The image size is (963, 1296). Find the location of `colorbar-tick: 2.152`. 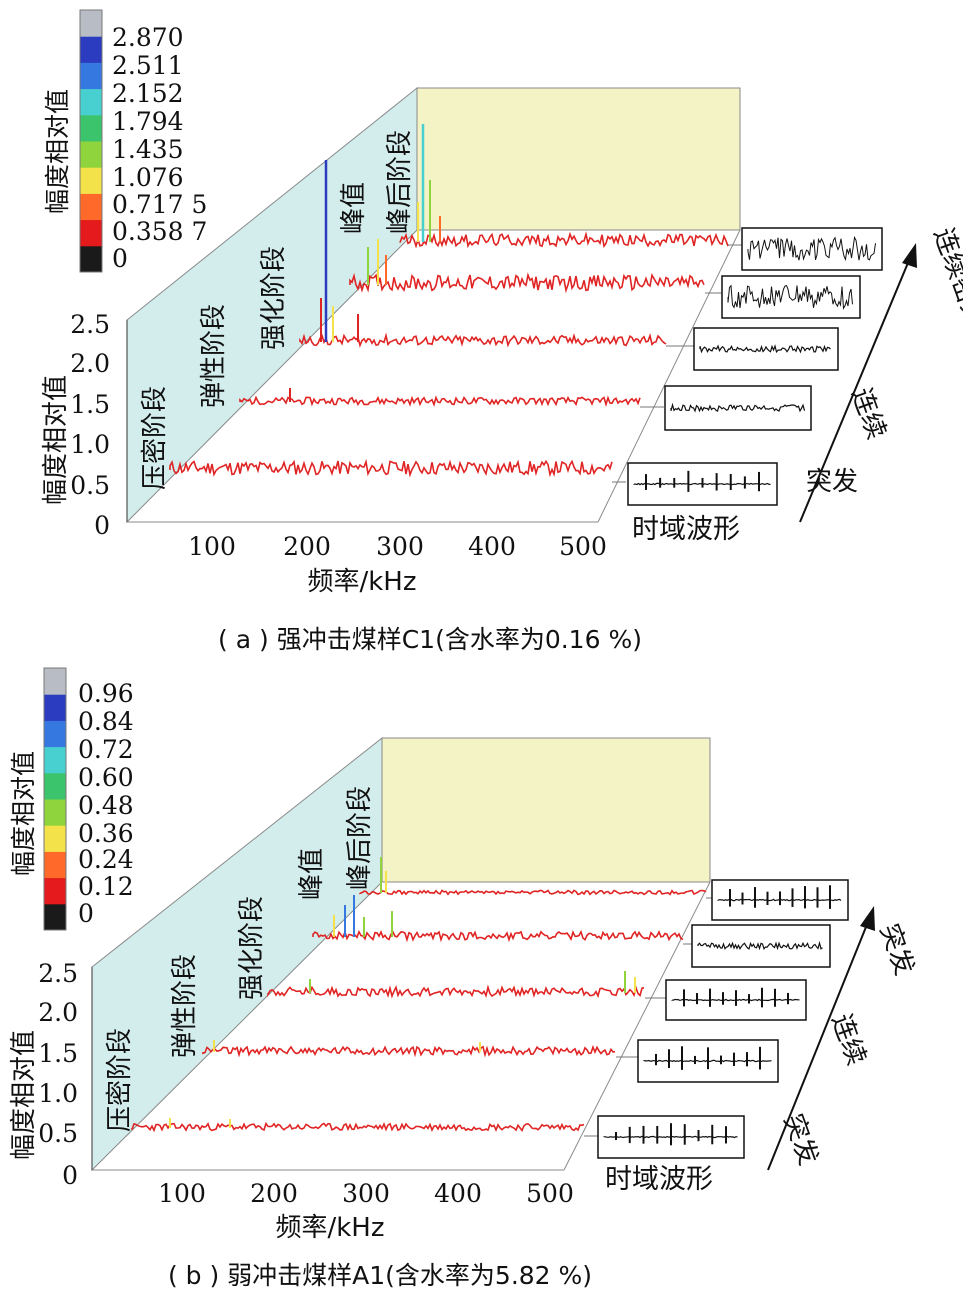

colorbar-tick: 2.152 is located at coordinates (148, 93).